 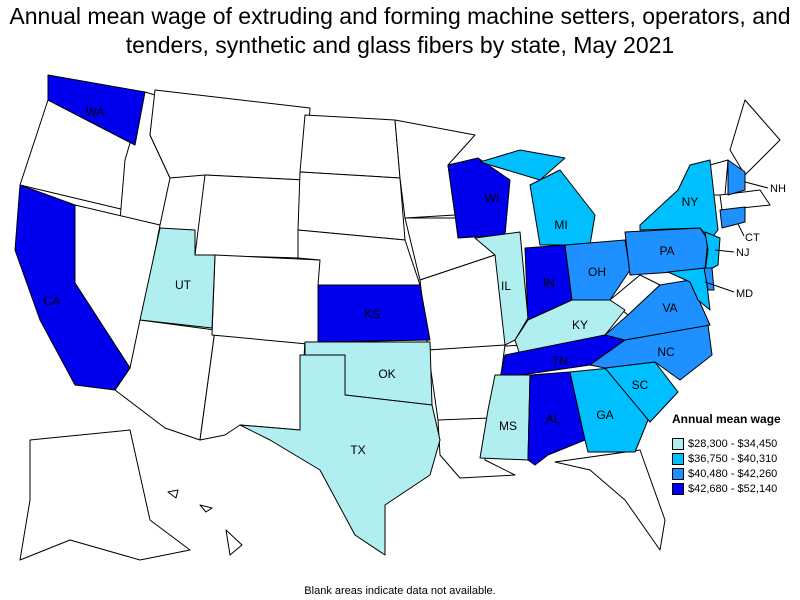 What do you see at coordinates (580, 325) in the screenshot?
I see `label-ky: KY` at bounding box center [580, 325].